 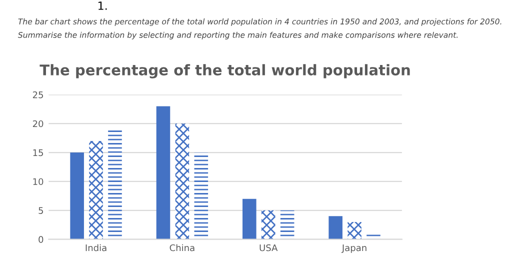 What do you see at coordinates (96, 248) in the screenshot?
I see `x-tick-label: India` at bounding box center [96, 248].